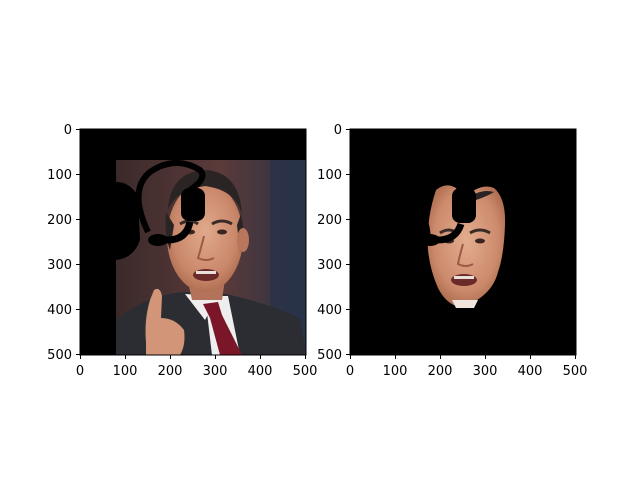 Image resolution: width=640 pixels, height=480 pixels. What do you see at coordinates (125, 371) in the screenshot?
I see `left-x-tick-label: 100` at bounding box center [125, 371].